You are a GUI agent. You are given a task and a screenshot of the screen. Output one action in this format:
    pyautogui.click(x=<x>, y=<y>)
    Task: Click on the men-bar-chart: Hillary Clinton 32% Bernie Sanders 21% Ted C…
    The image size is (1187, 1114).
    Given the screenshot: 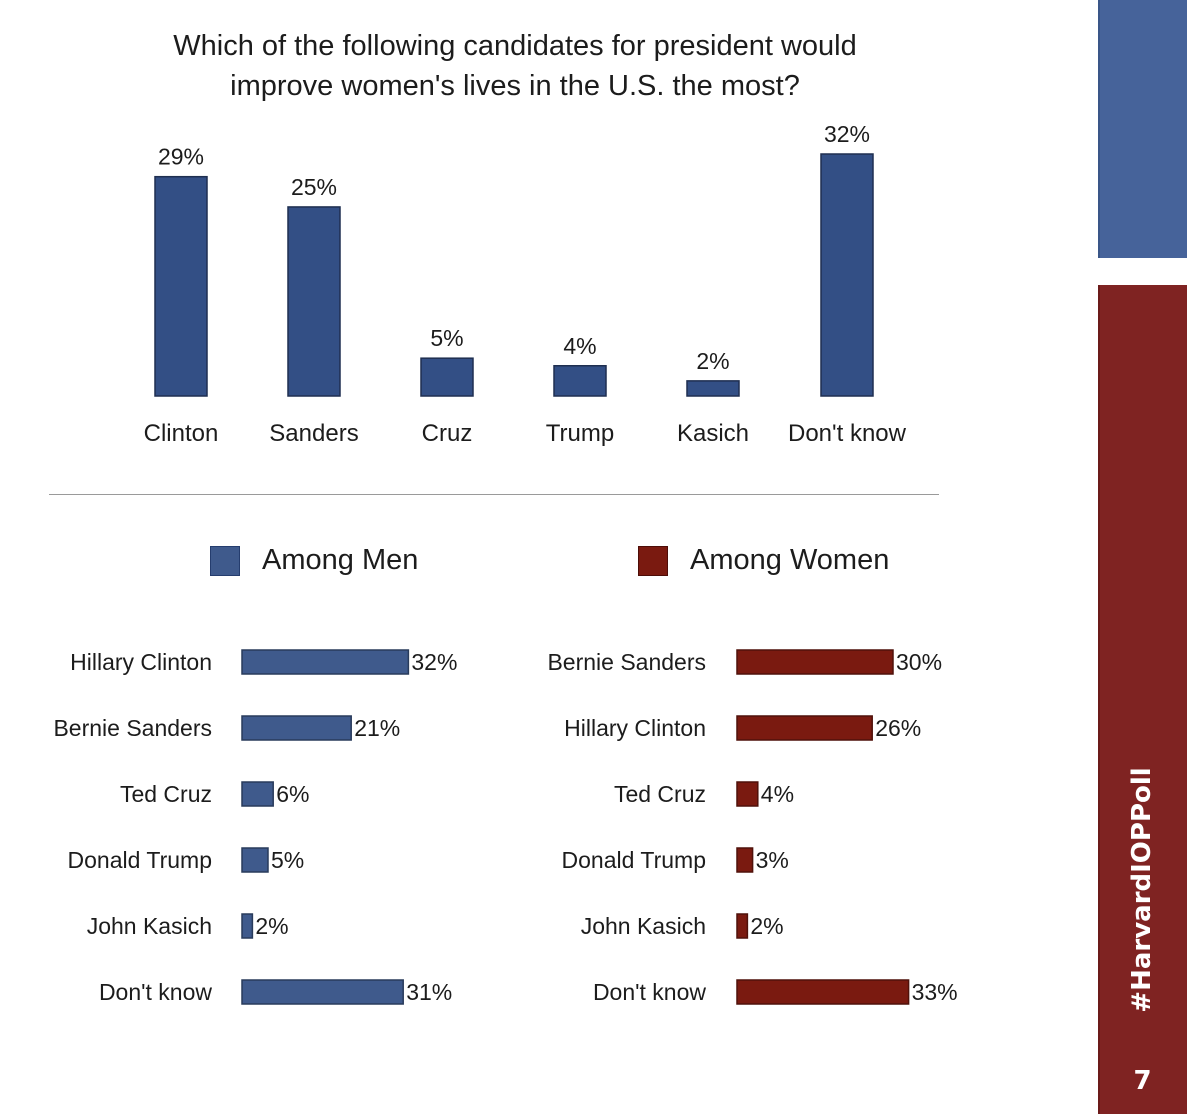 What is the action you would take?
    pyautogui.click(x=255, y=827)
    